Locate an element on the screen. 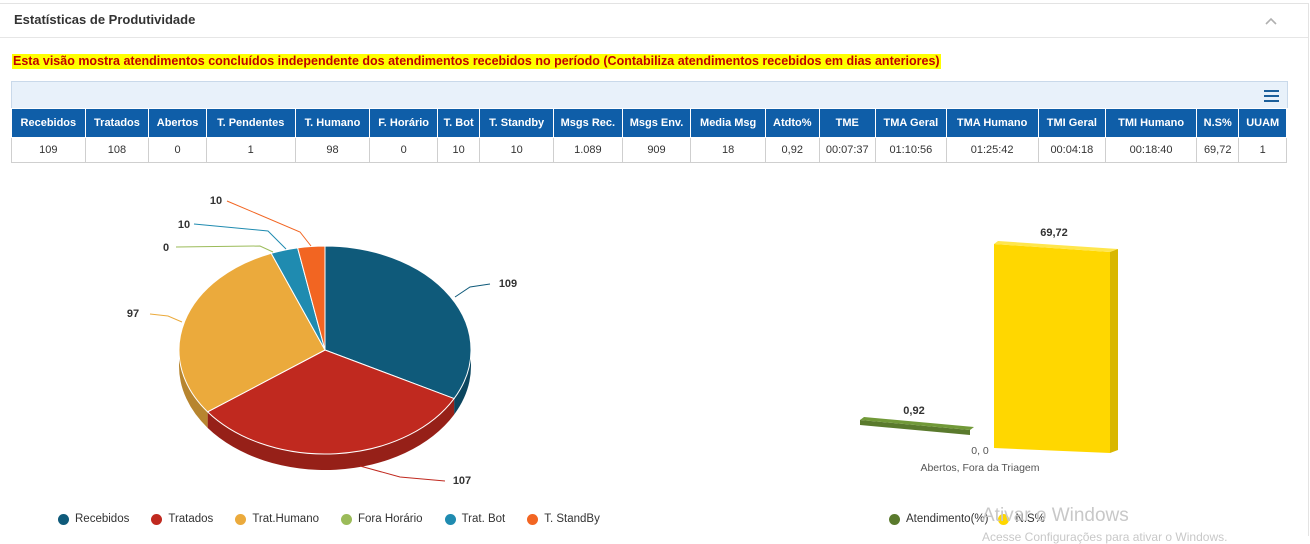 The height and width of the screenshot is (544, 1310). legend-item: Recebidos is located at coordinates (93, 519).